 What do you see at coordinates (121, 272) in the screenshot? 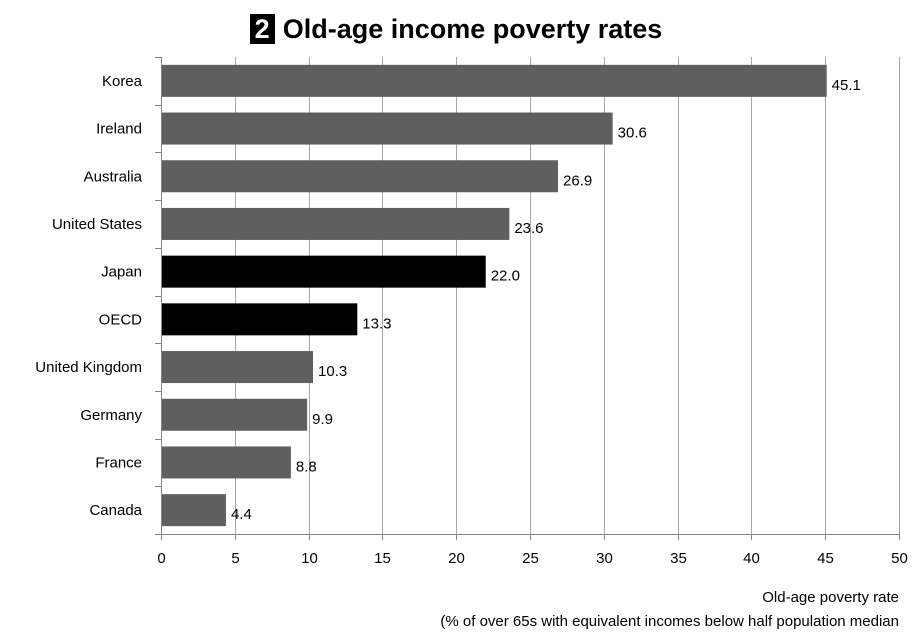
I see `category-label: Japan` at bounding box center [121, 272].